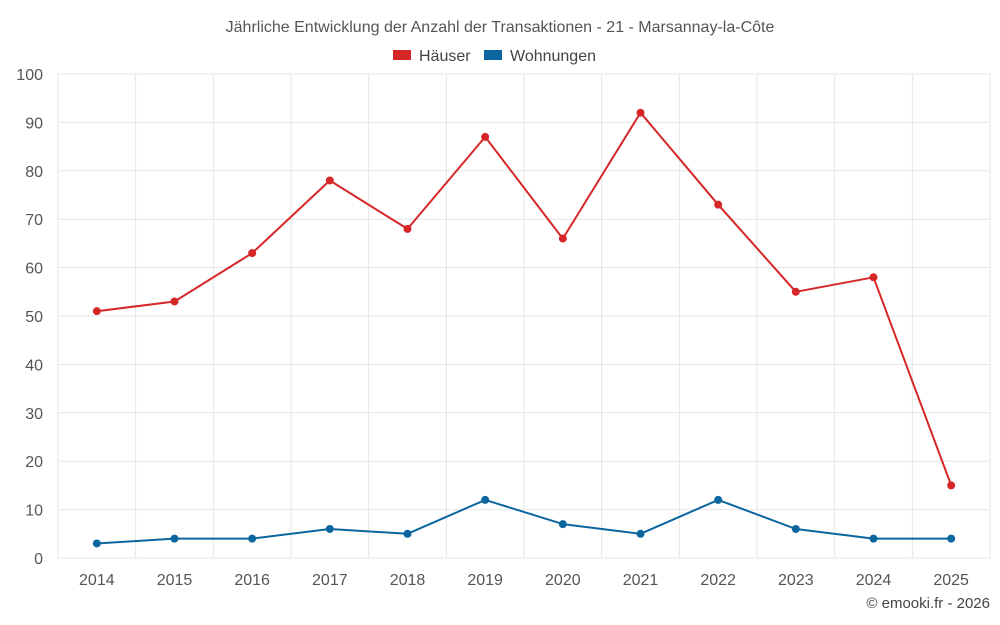 Image resolution: width=1000 pixels, height=625 pixels. Describe the element at coordinates (34, 365) in the screenshot. I see `y-tick-label: 40` at that location.